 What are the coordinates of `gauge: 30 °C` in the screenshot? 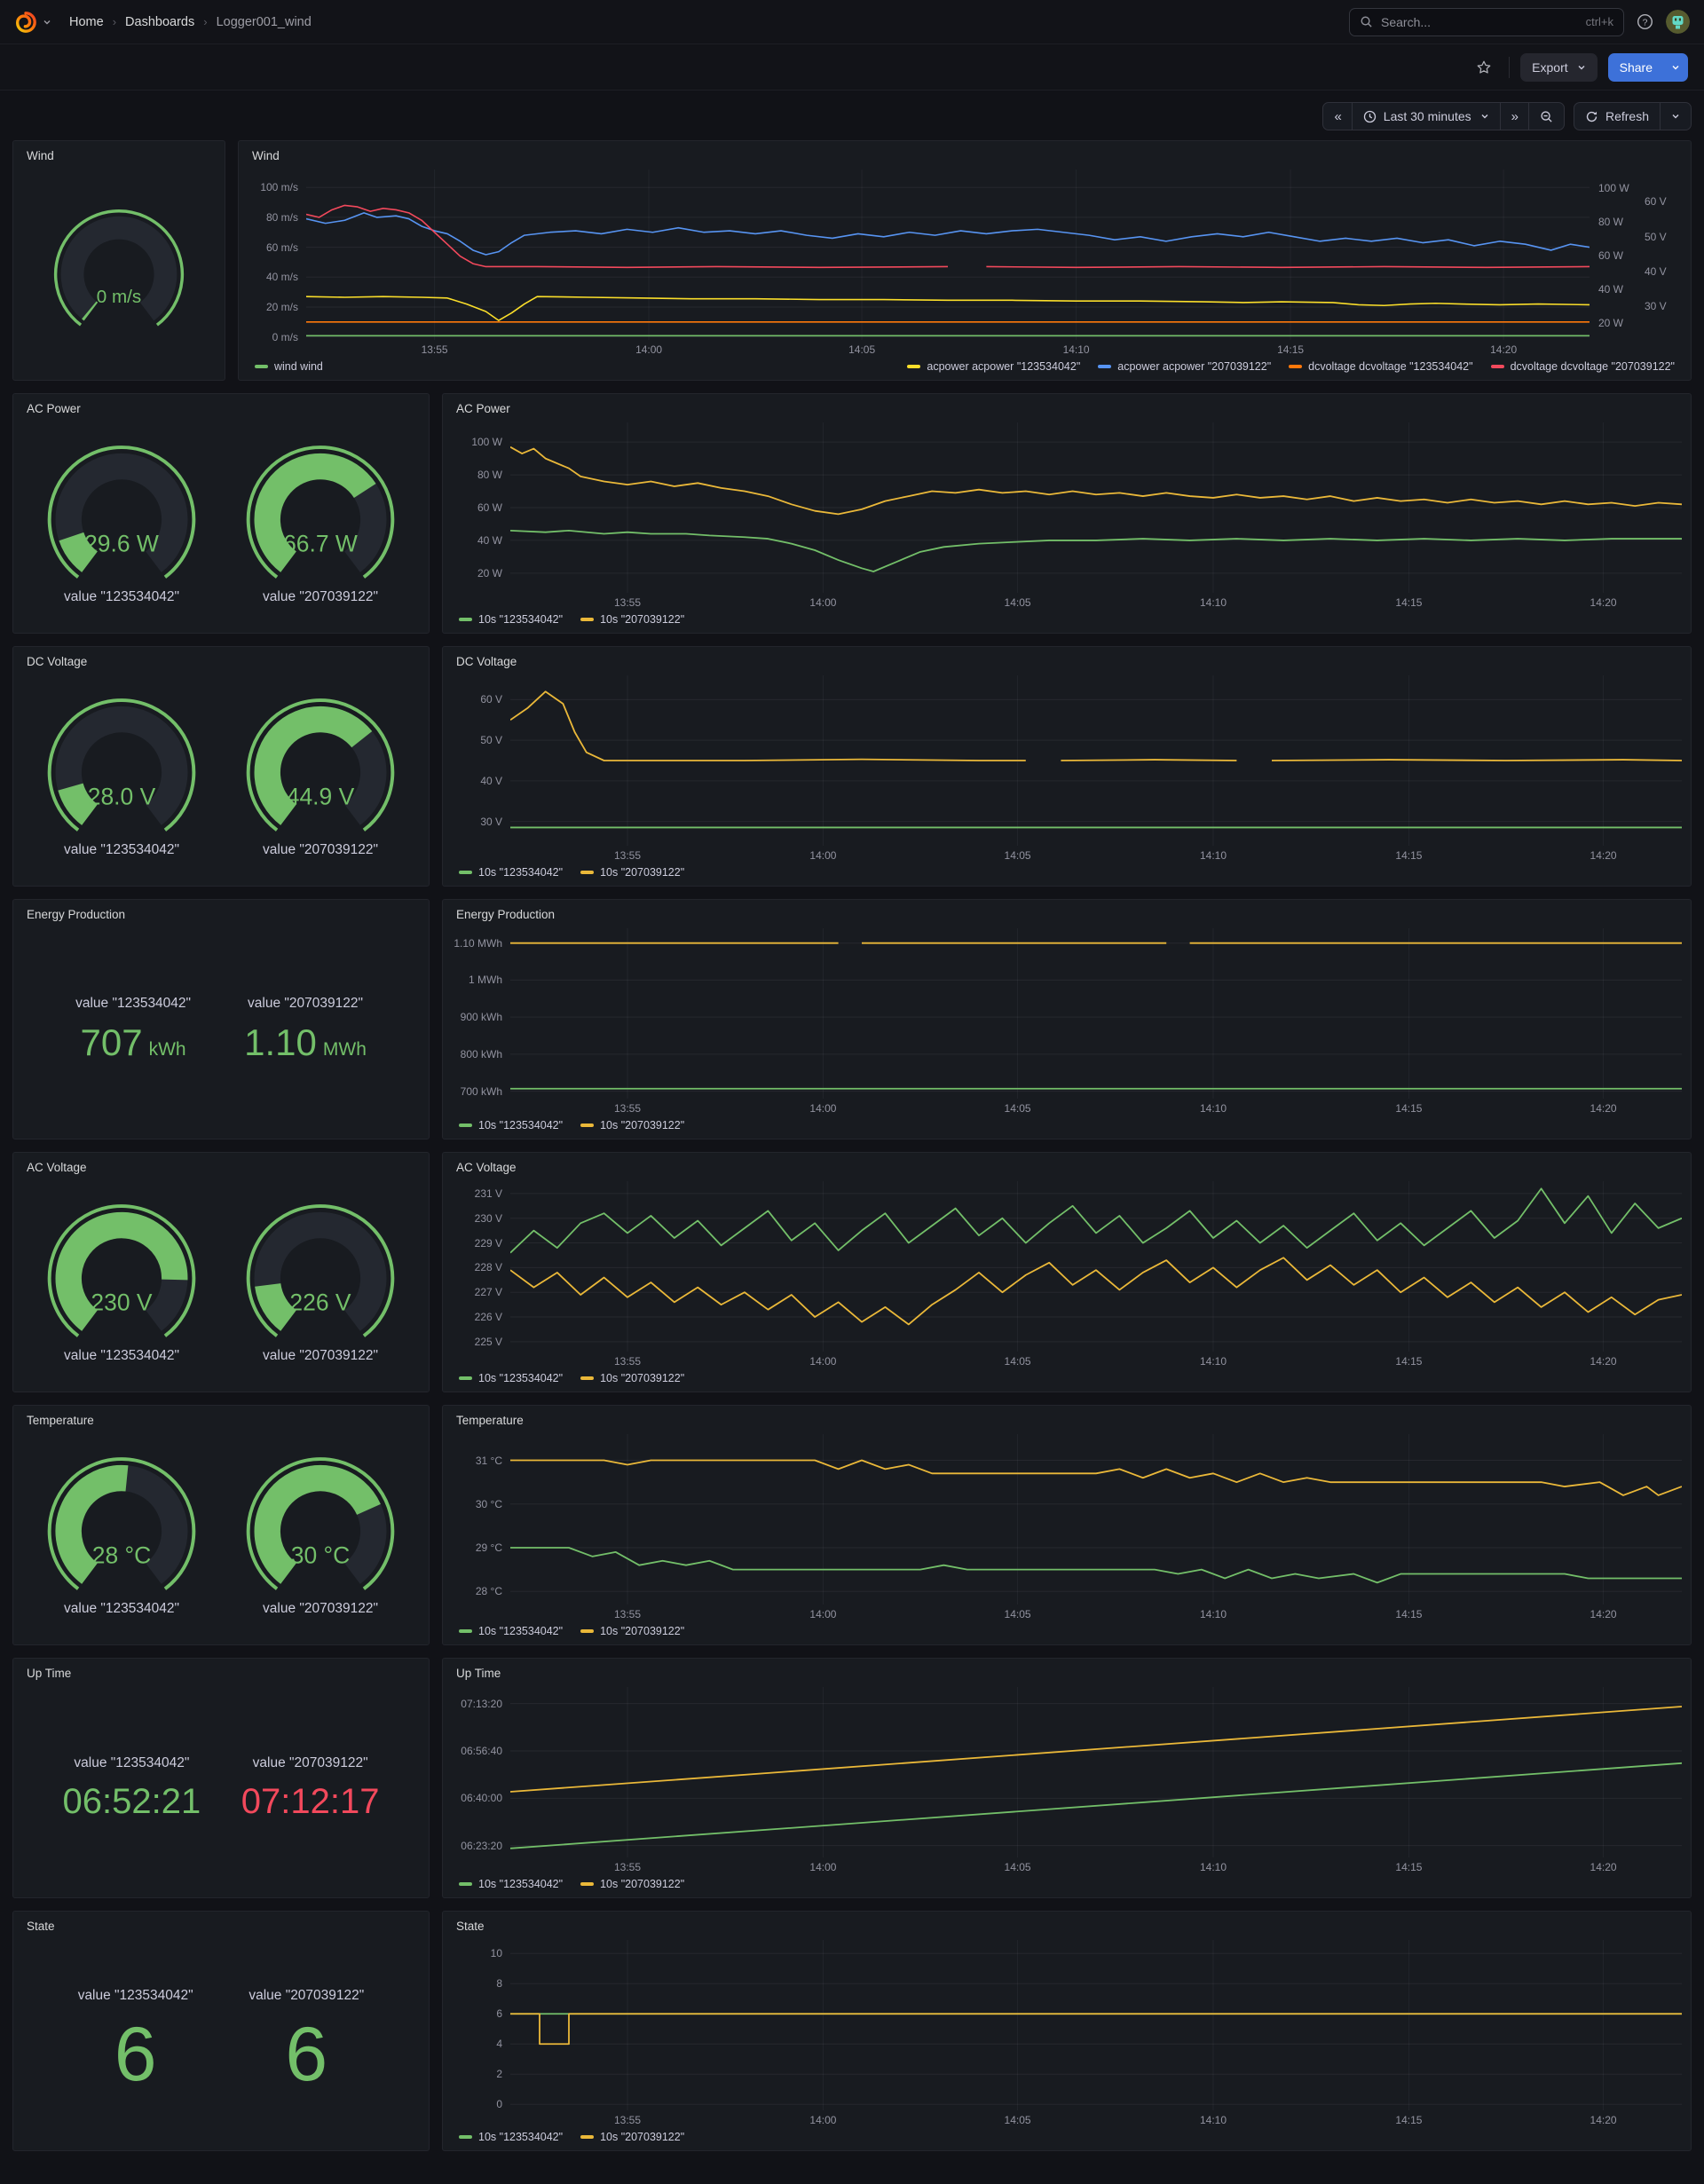 It's located at (320, 1523).